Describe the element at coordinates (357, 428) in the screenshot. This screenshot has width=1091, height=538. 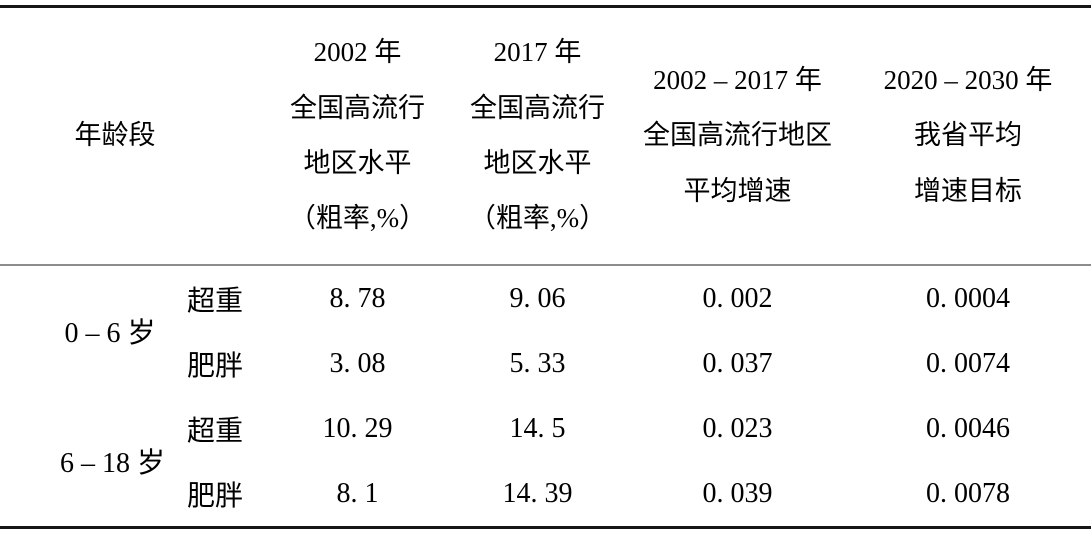
I see `value-level-2002: 10. 29` at that location.